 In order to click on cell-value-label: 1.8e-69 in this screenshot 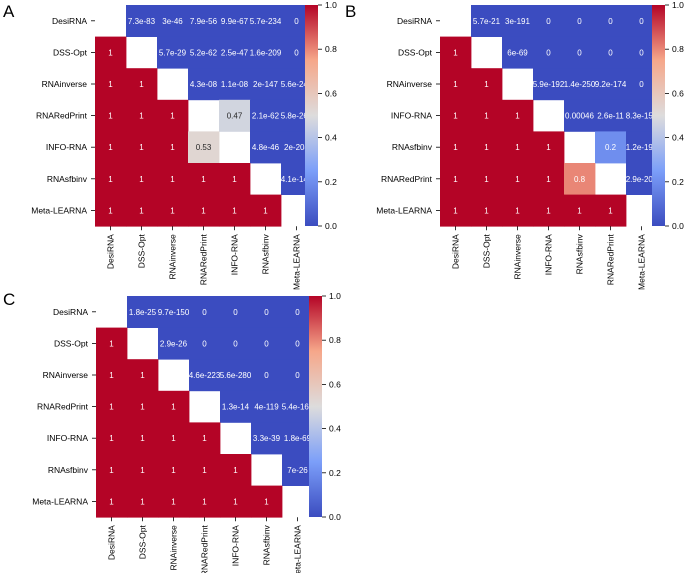, I will do `click(298, 438)`.